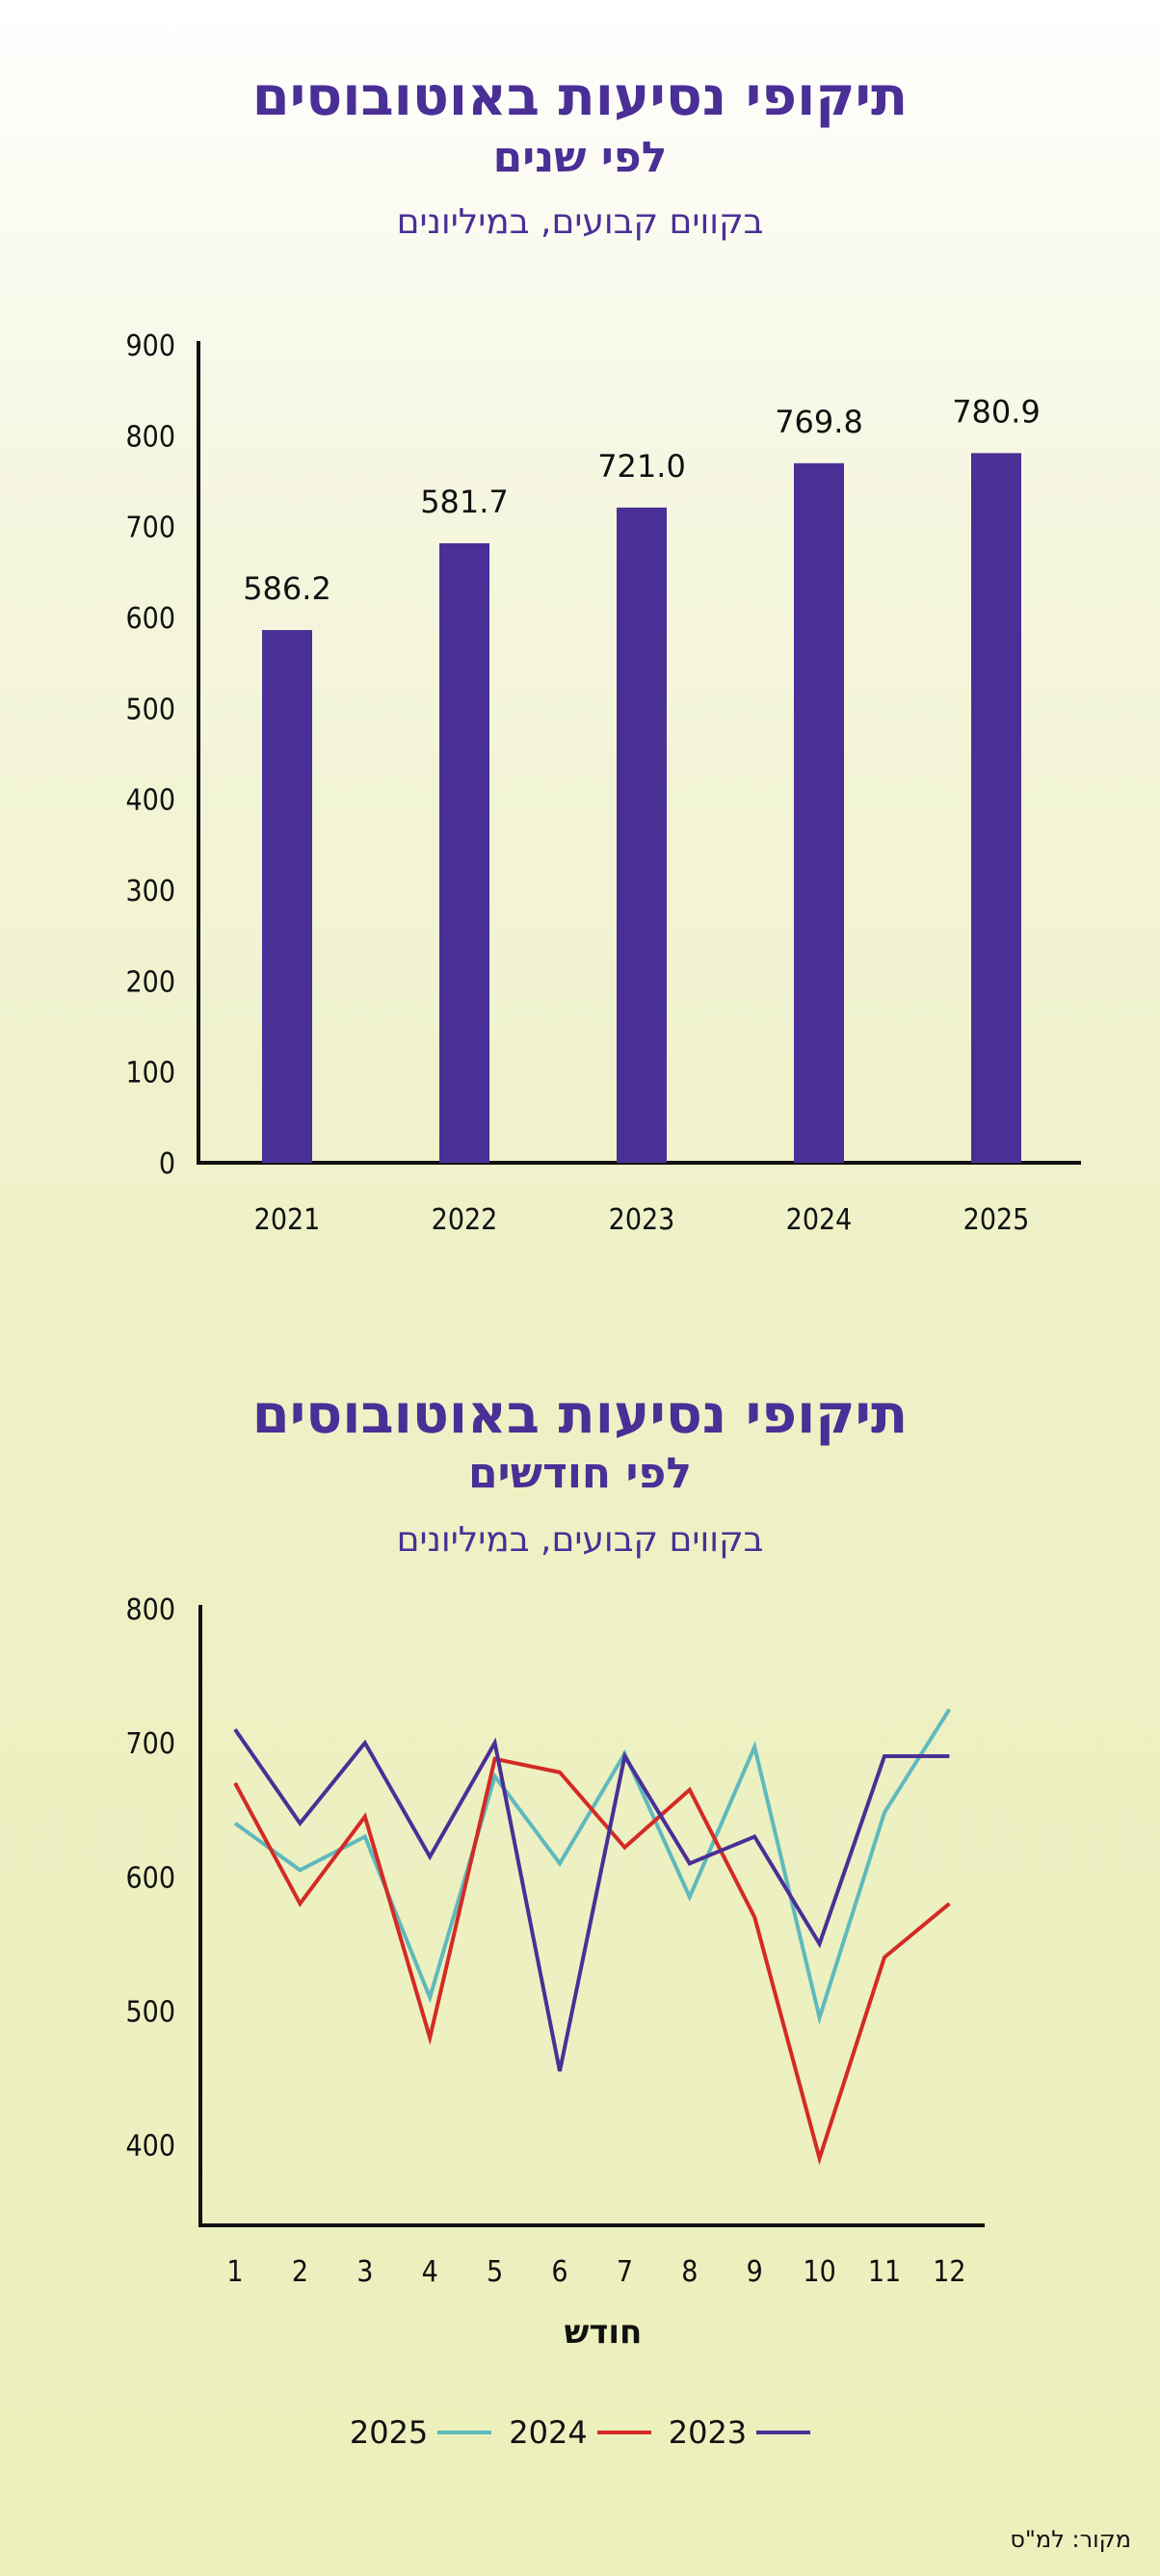 The width and height of the screenshot is (1160, 2576). I want to click on legend-swatch-2025, so click(464, 2433).